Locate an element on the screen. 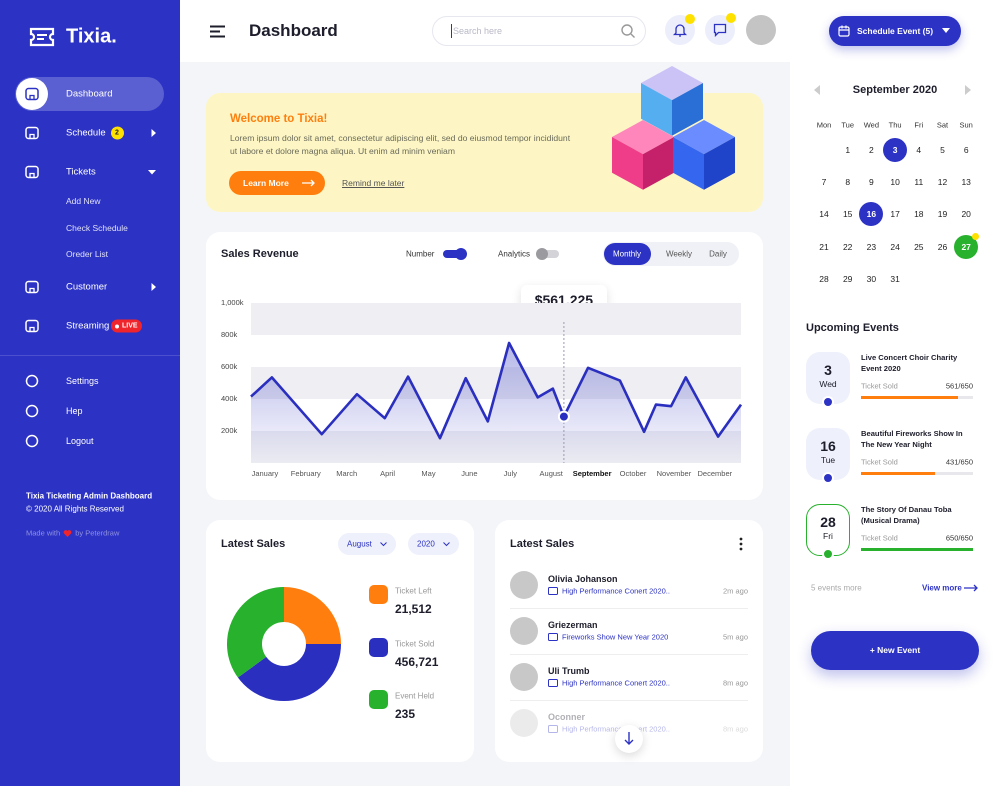 Image resolution: width=1000 pixels, height=786 pixels. day: 7 is located at coordinates (824, 182).